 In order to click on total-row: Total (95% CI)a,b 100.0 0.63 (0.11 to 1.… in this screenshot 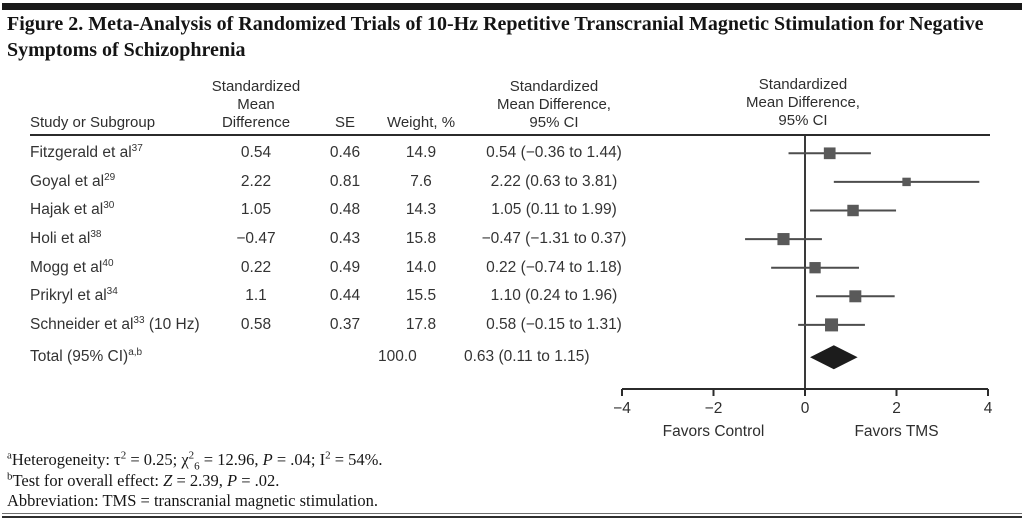, I will do `click(337, 357)`.